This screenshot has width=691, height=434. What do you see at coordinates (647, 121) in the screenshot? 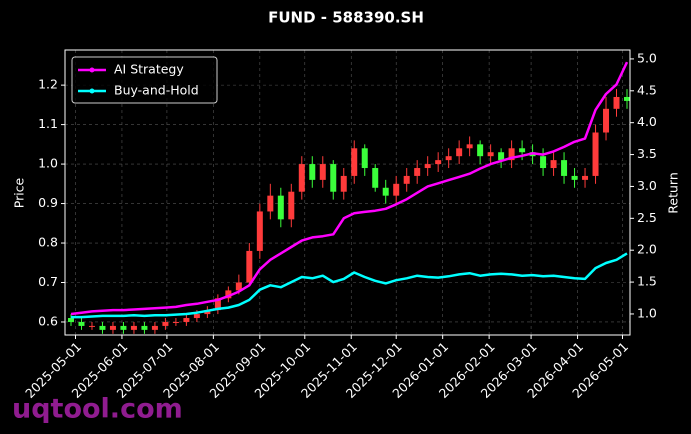
I see `y2-tick-label: 4.0` at bounding box center [647, 121].